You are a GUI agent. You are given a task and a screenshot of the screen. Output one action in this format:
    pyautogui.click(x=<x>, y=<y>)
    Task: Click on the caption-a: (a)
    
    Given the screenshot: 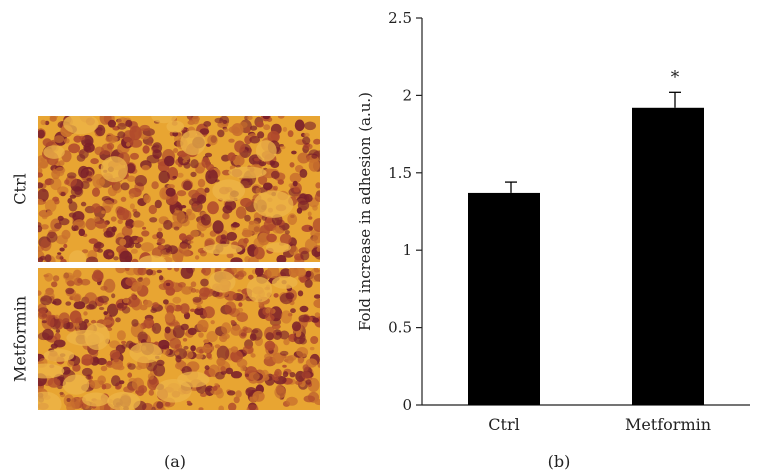 What is the action you would take?
    pyautogui.click(x=175, y=461)
    